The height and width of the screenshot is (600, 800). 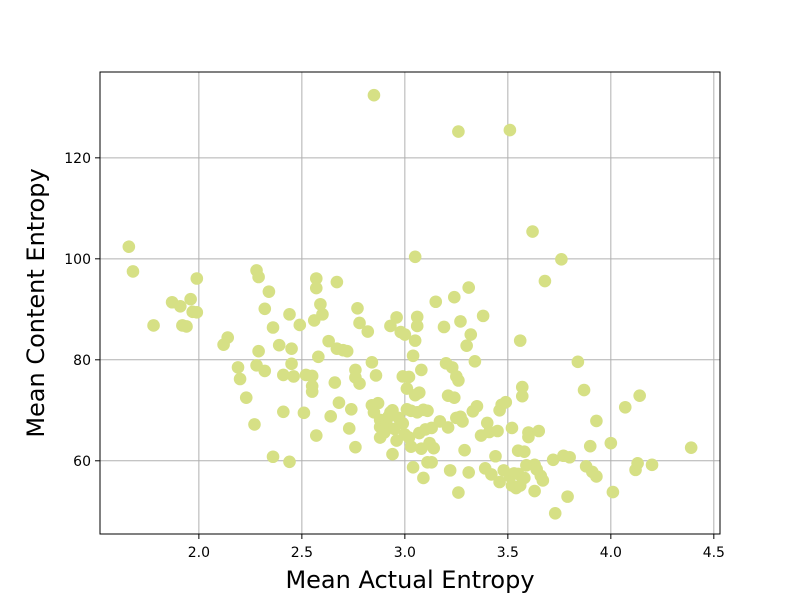 I want to click on x-axis-label: Mean Actual Entropy, so click(x=409, y=580).